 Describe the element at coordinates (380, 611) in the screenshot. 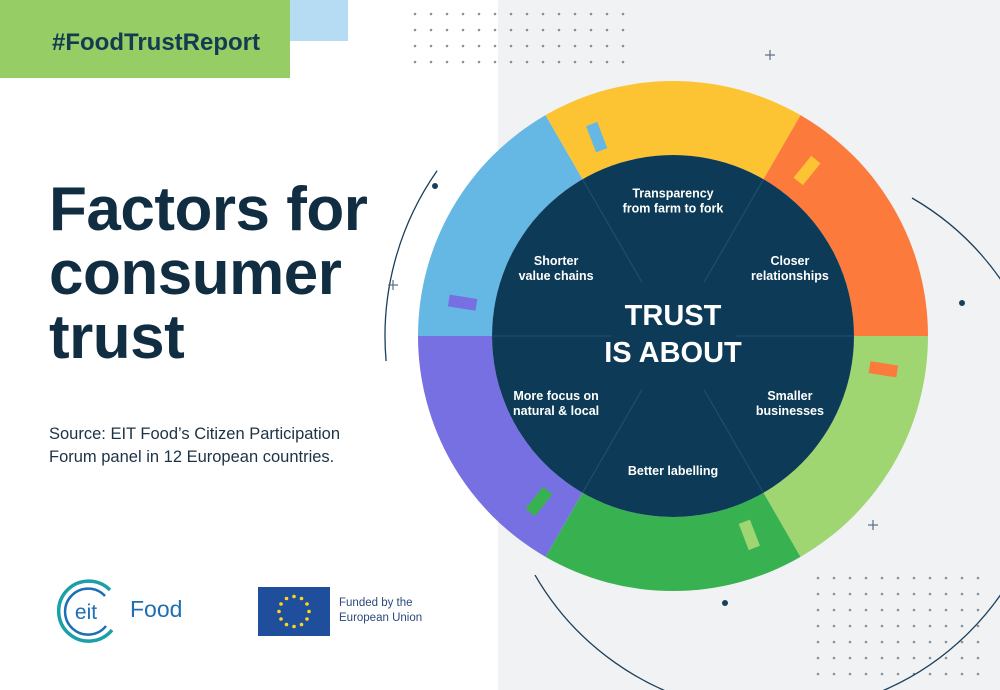

I see `eu-funding-note: Funded by the European Union` at that location.